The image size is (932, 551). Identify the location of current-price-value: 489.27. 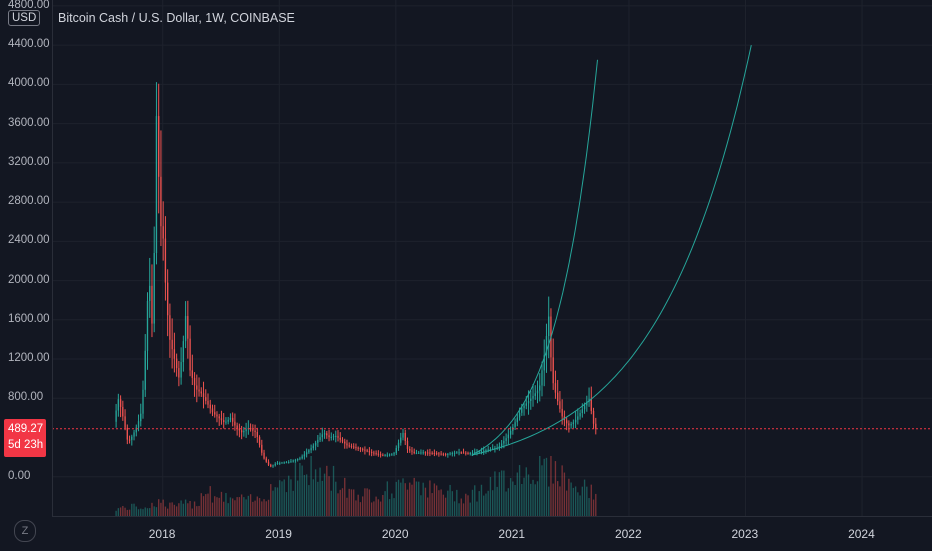
(26, 429).